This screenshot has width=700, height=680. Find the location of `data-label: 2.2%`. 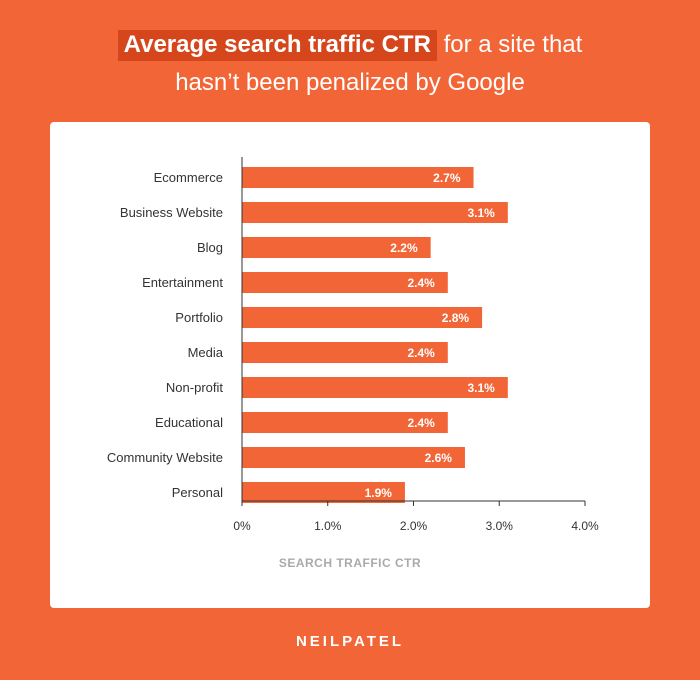

data-label: 2.2% is located at coordinates (404, 248).